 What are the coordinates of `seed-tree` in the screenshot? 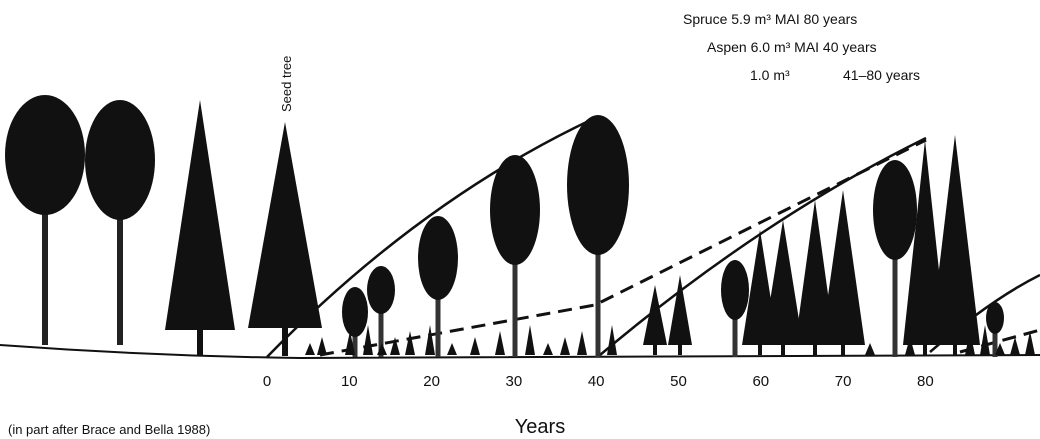 It's located at (285, 225).